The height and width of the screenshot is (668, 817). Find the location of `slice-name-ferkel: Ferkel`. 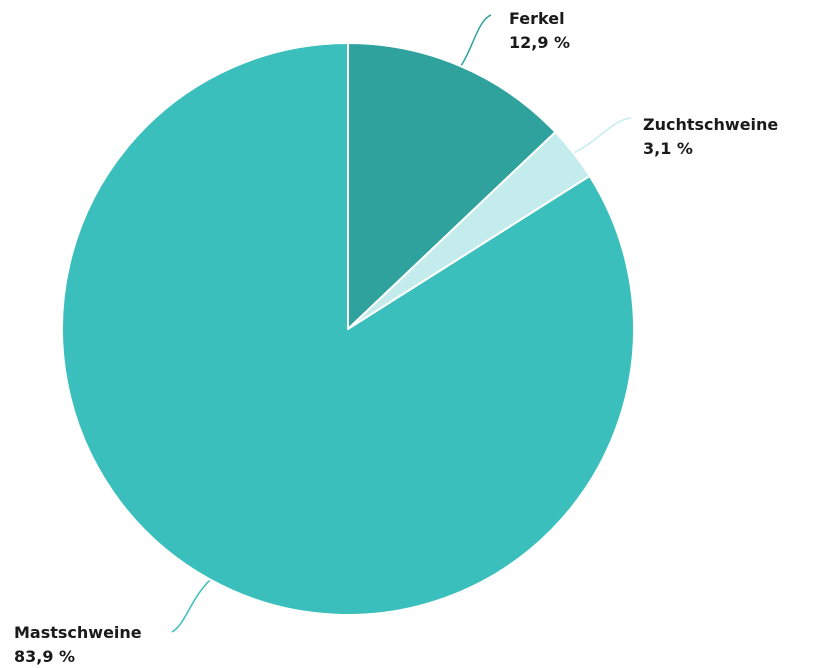

slice-name-ferkel: Ferkel is located at coordinates (537, 18).